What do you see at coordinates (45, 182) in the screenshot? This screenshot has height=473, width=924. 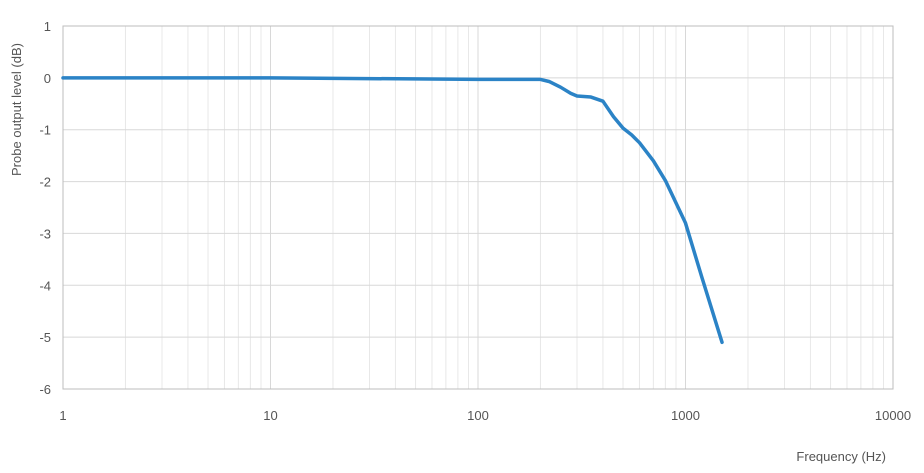 I see `y-tick-label: -2` at bounding box center [45, 182].